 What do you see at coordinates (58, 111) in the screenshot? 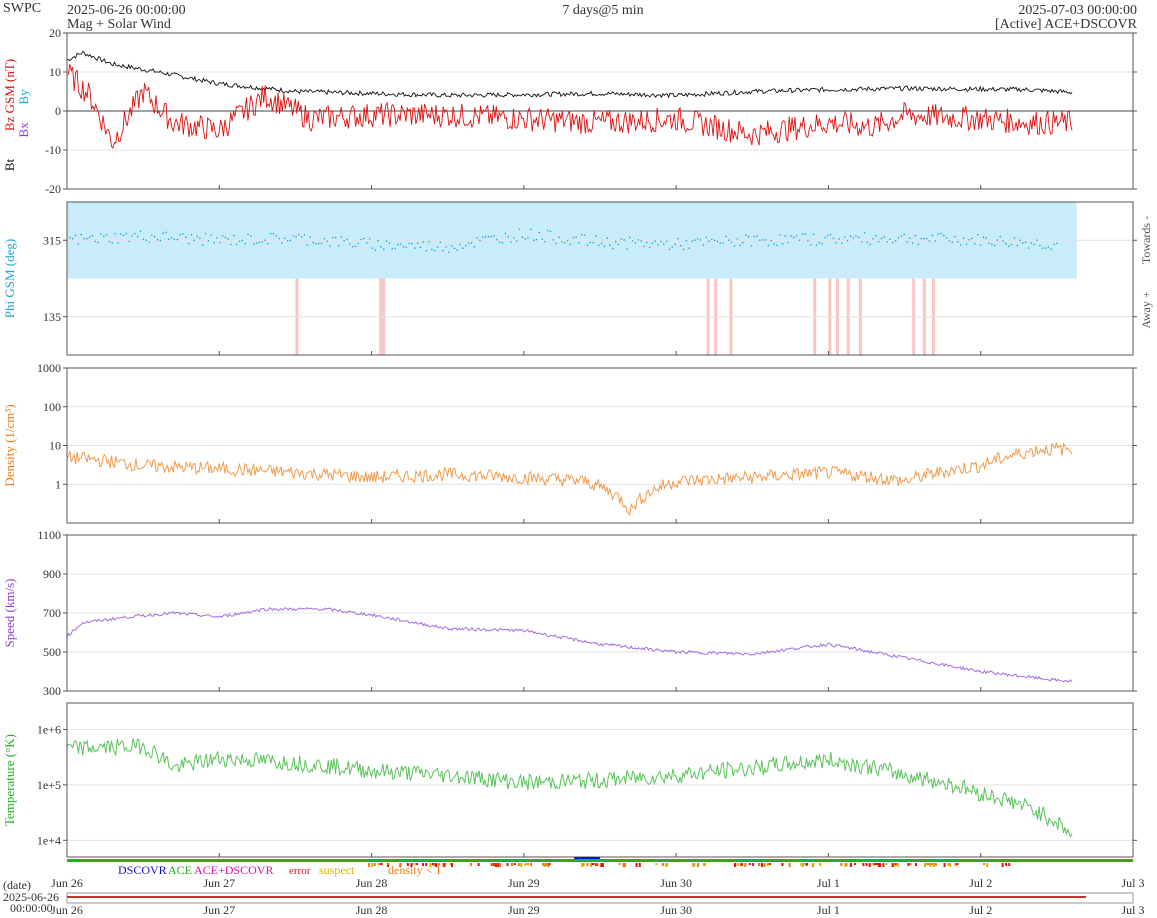
I see `y-tick-label: 0` at bounding box center [58, 111].